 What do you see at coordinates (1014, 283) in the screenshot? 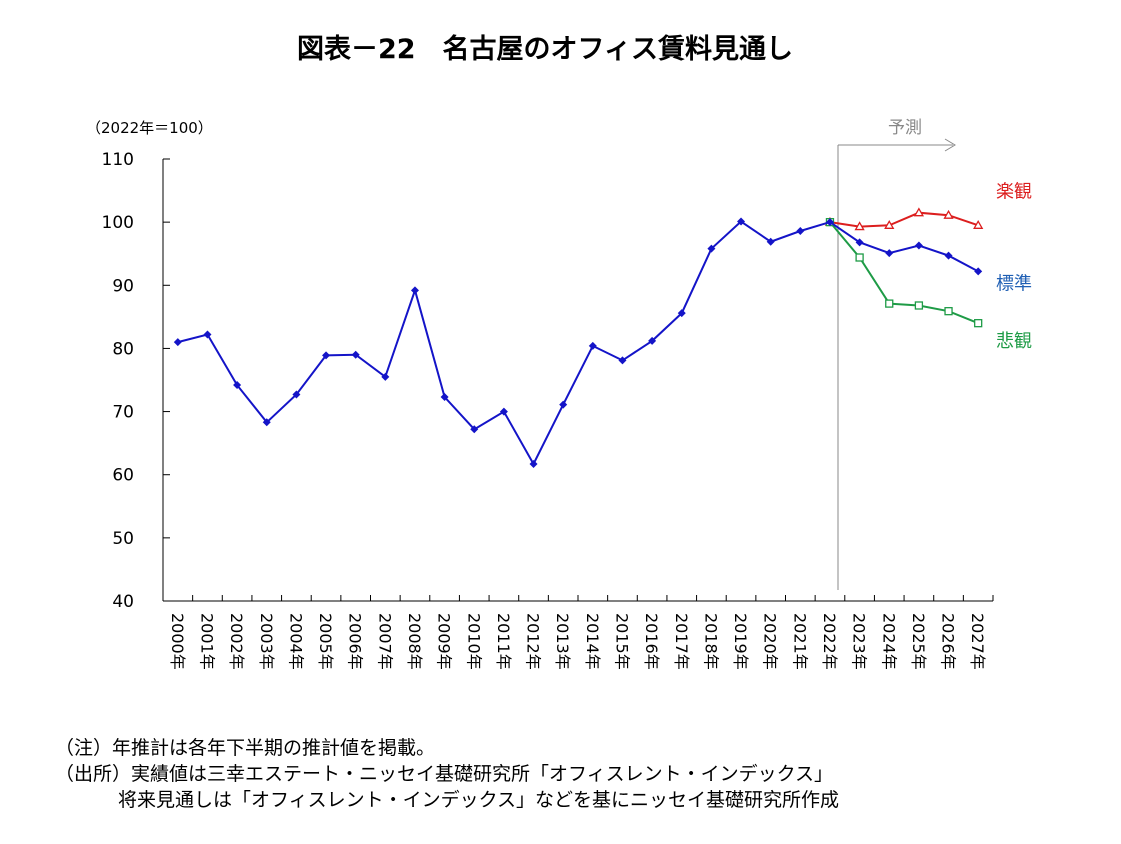
I see `series-label-標準: 標準` at bounding box center [1014, 283].